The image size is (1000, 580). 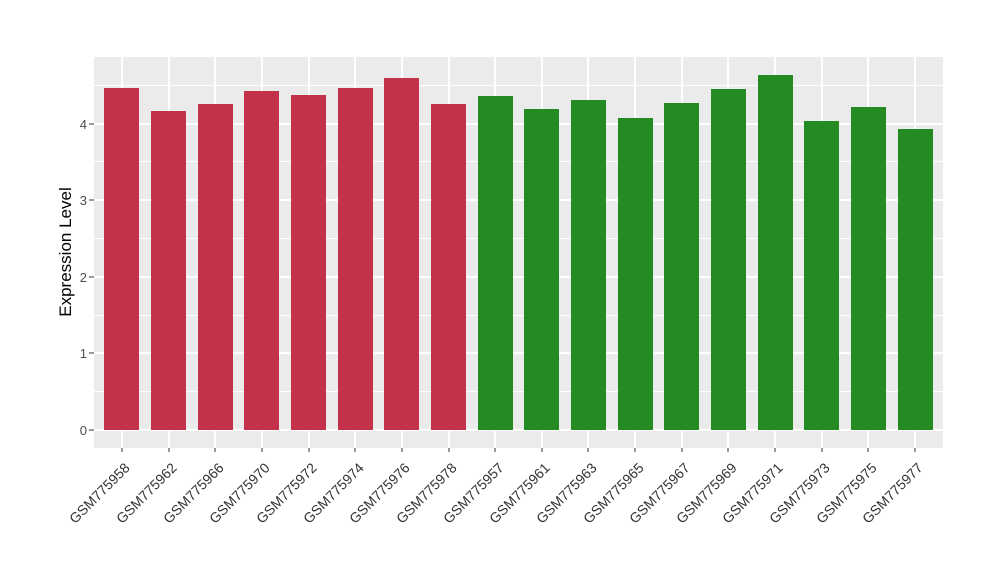 What do you see at coordinates (83, 277) in the screenshot?
I see `y-tick-label: 2` at bounding box center [83, 277].